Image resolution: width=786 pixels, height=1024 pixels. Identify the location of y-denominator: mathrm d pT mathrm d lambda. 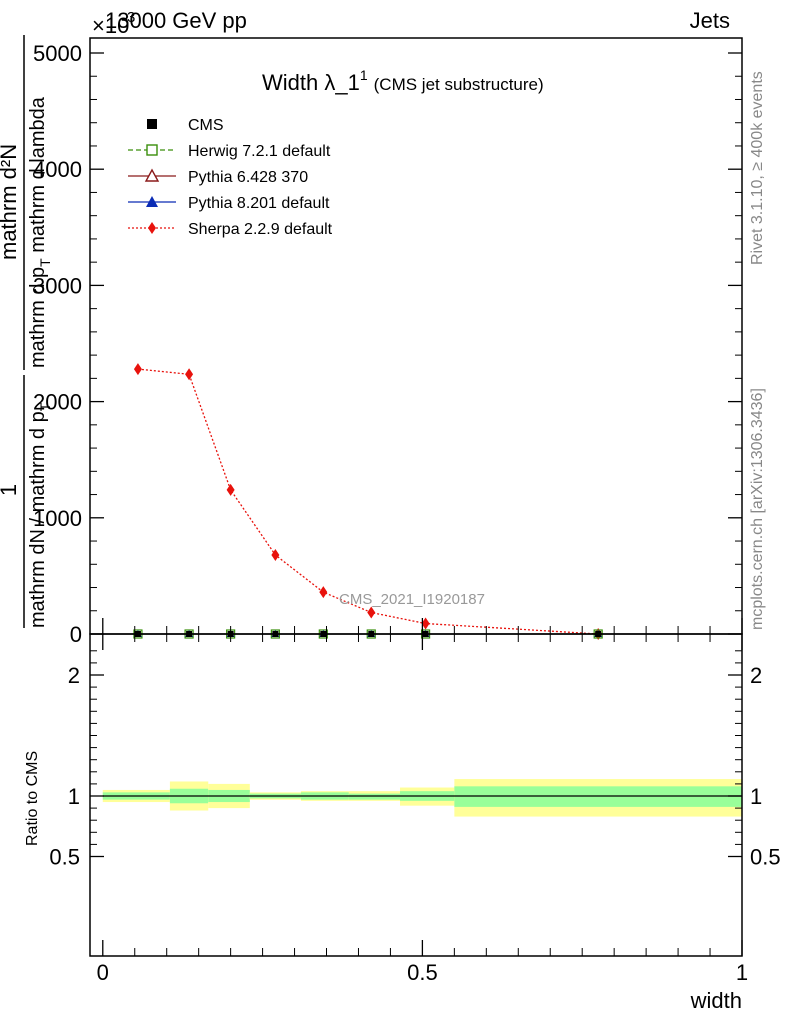
(40, 232).